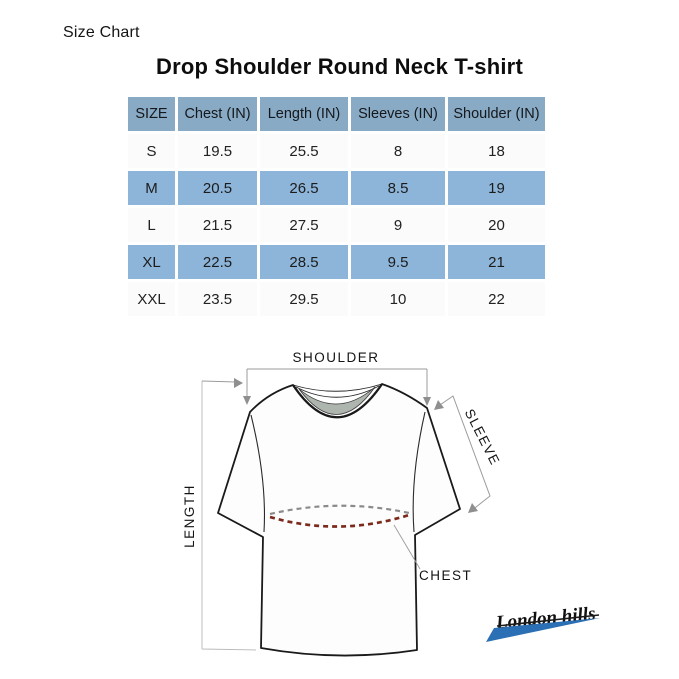 This screenshot has width=679, height=679. What do you see at coordinates (339, 66) in the screenshot?
I see `page-title: Drop Shoulder Round Neck T-shirt` at bounding box center [339, 66].